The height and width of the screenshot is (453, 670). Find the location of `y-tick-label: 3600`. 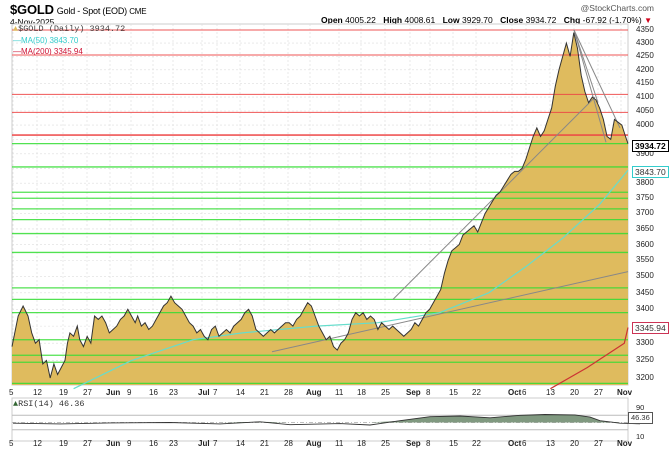

y-tick-label: 3600 is located at coordinates (645, 244).